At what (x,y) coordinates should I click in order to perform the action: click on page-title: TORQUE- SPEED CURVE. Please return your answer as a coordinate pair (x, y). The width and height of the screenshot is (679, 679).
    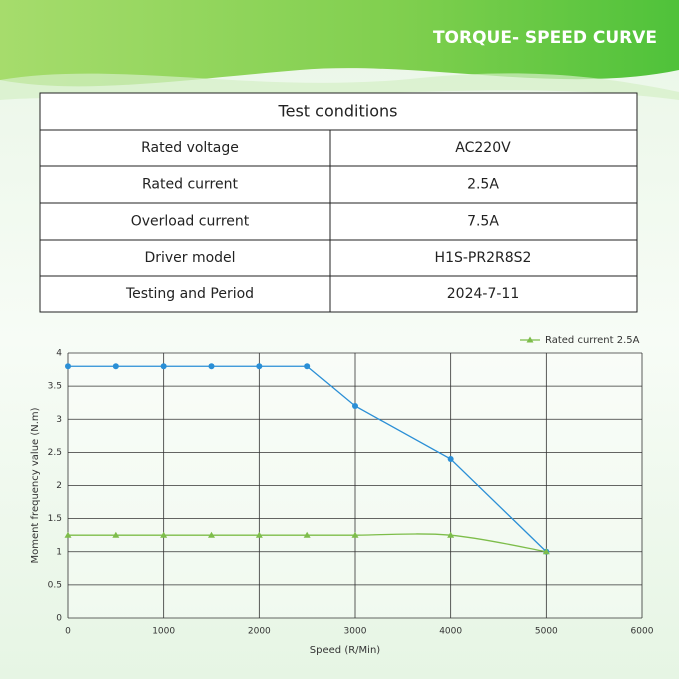
    Looking at the image, I should click on (545, 38).